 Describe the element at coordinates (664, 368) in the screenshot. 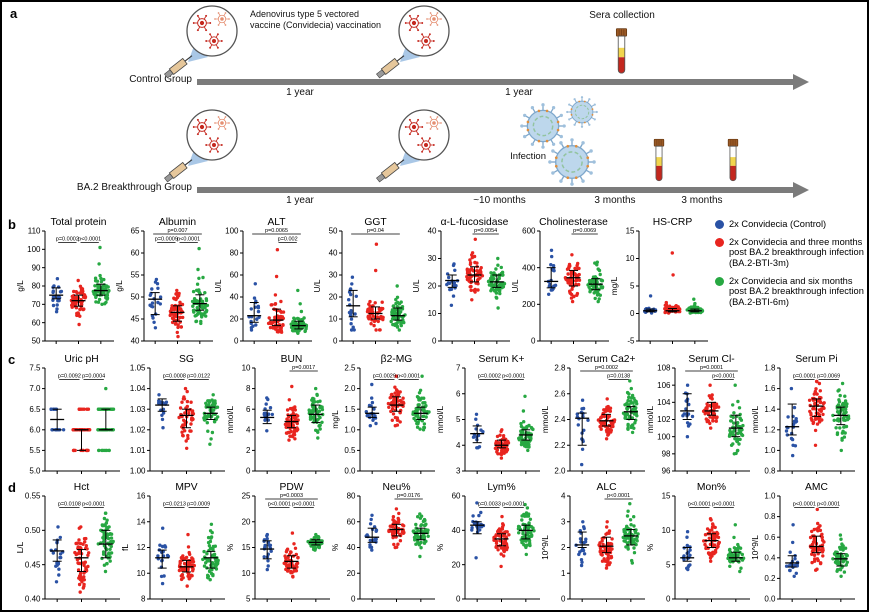

I see `svg-text: 108` at that location.